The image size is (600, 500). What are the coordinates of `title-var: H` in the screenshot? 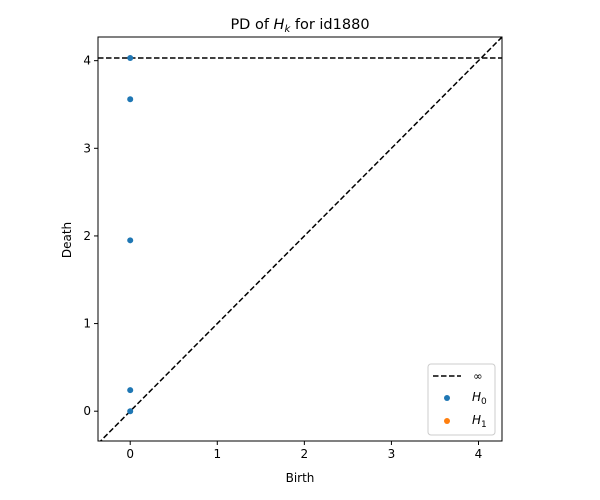 It's located at (279, 25).